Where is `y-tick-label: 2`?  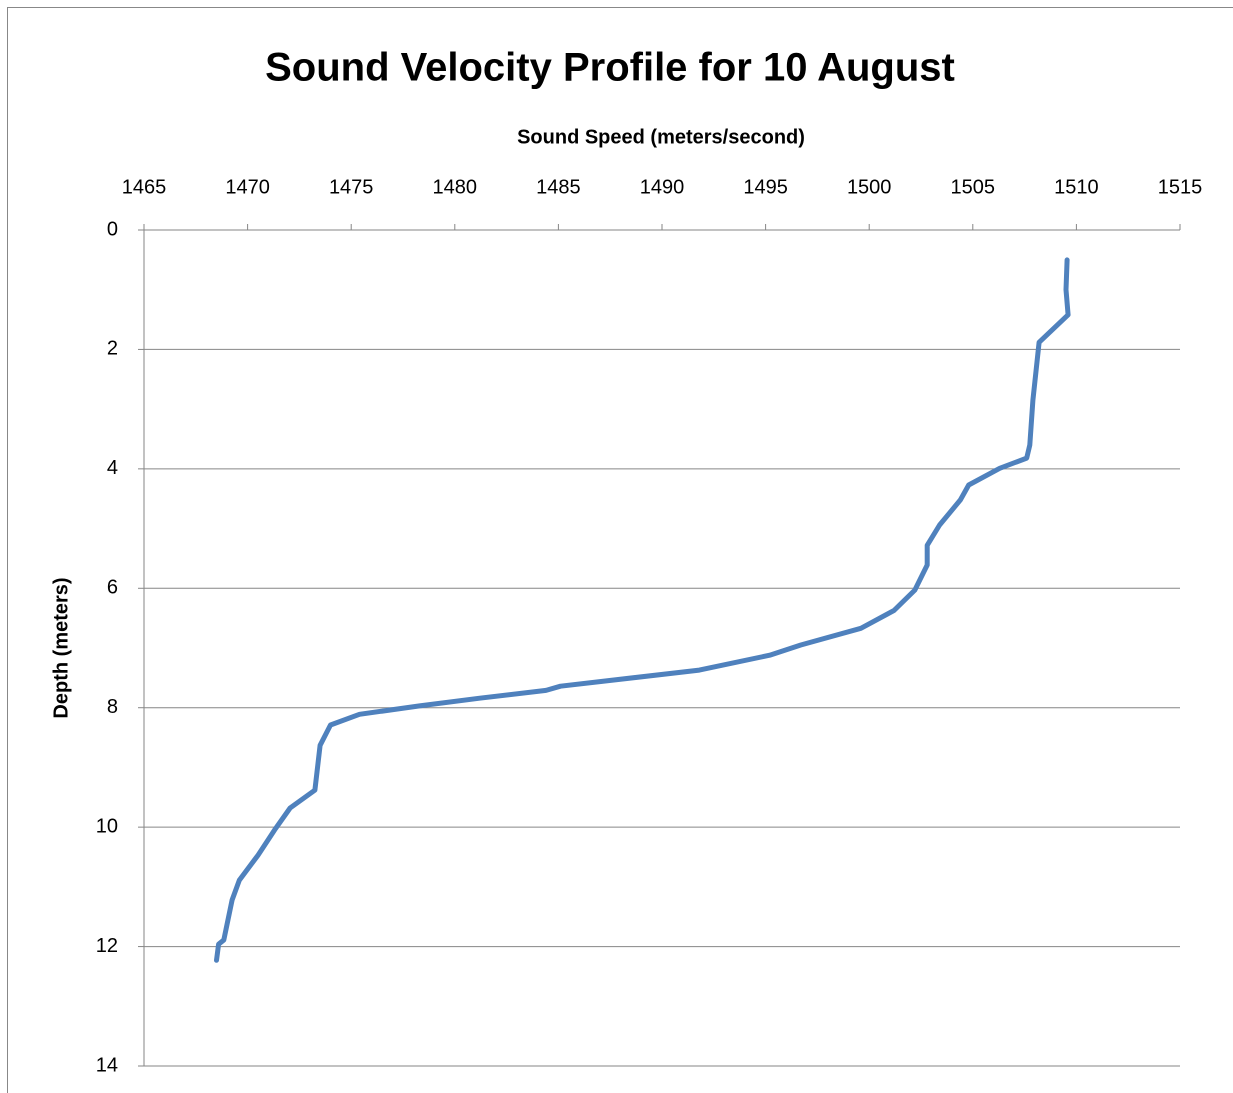 y-tick-label: 2 is located at coordinates (112, 349).